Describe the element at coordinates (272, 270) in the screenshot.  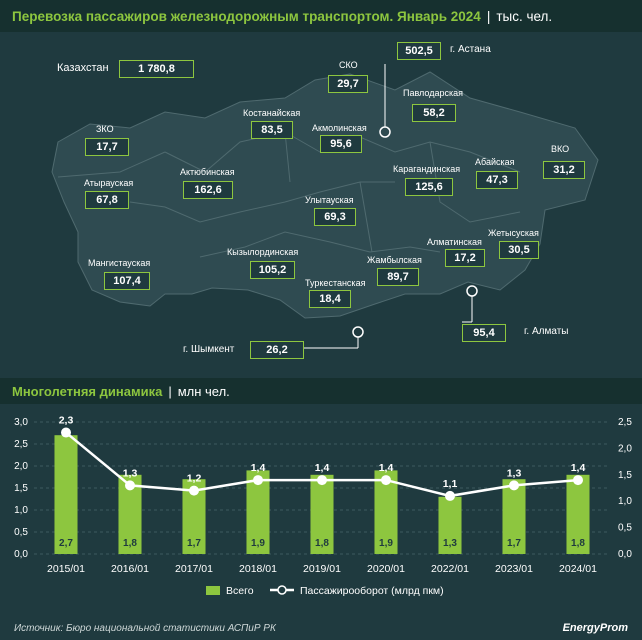
I see `region-value-kyzylorda: 105,2` at that location.